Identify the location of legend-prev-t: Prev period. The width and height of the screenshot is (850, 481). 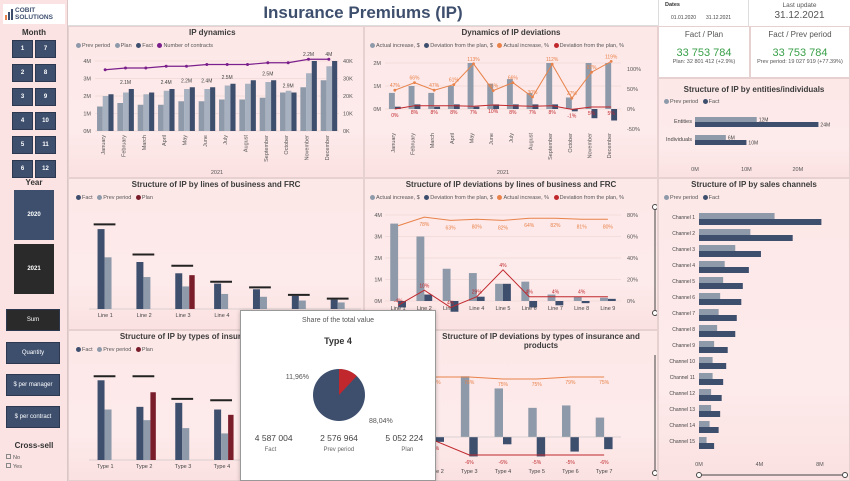
(117, 350).